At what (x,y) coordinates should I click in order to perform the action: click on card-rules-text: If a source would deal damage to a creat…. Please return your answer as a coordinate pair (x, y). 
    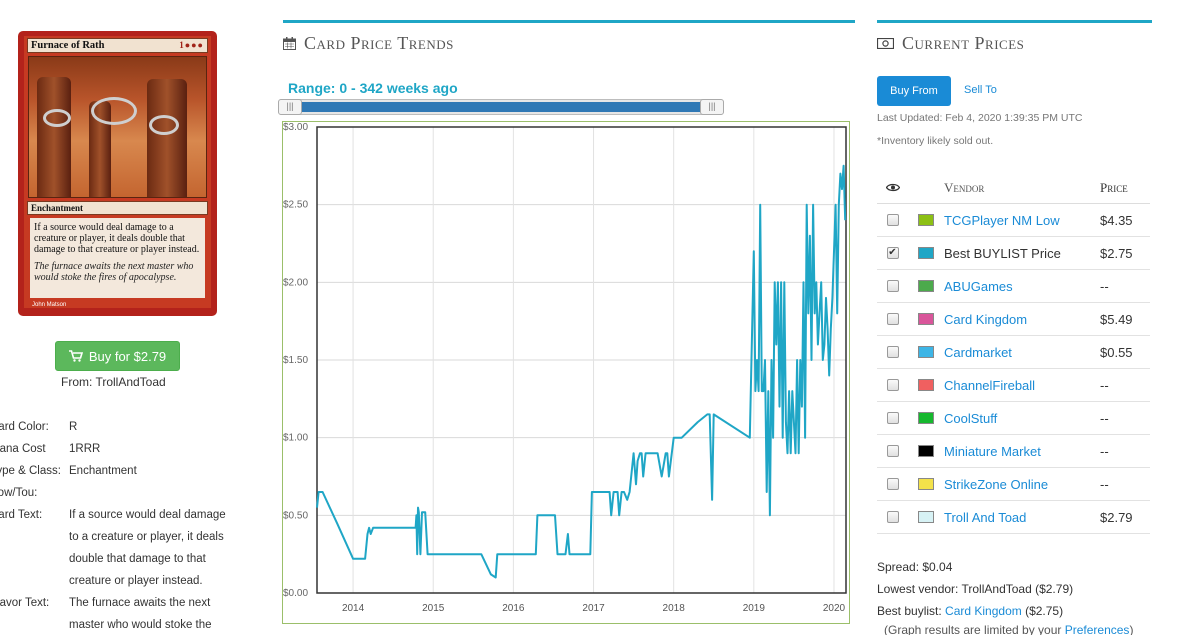
    Looking at the image, I should click on (117, 238).